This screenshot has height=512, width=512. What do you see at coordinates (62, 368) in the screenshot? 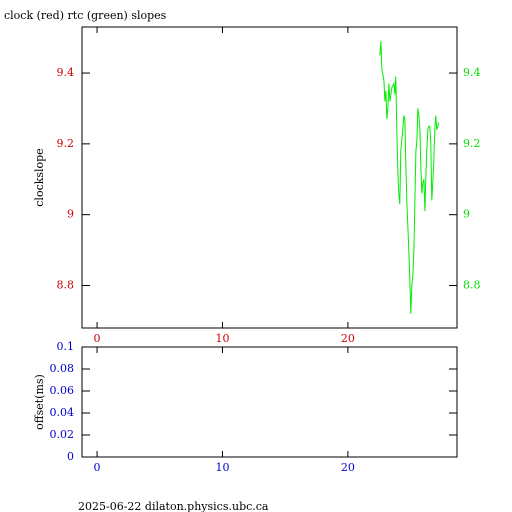
I see `y-tick-label: 0.08` at bounding box center [62, 368].